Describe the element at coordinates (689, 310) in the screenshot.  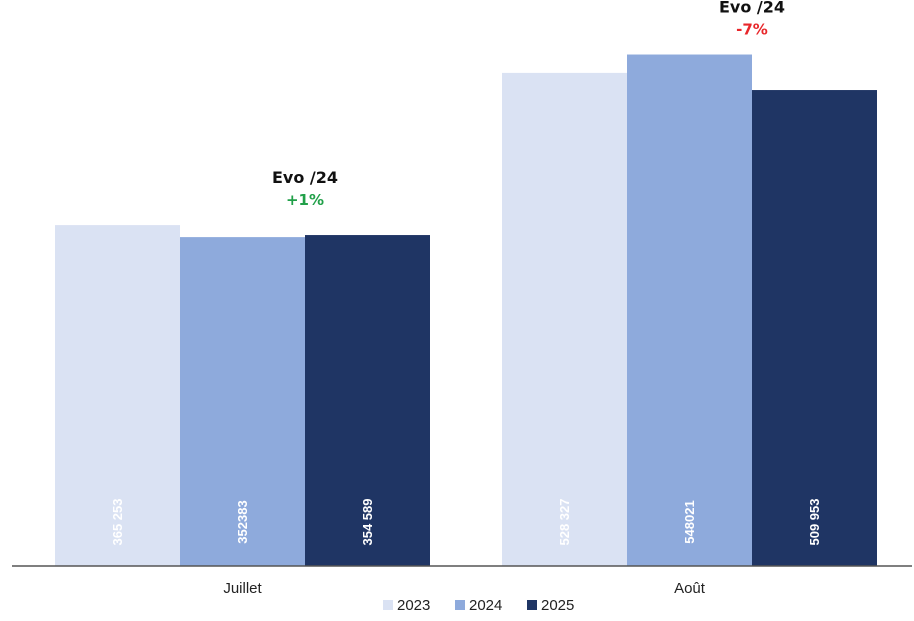
I see `bar-aout-2024` at that location.